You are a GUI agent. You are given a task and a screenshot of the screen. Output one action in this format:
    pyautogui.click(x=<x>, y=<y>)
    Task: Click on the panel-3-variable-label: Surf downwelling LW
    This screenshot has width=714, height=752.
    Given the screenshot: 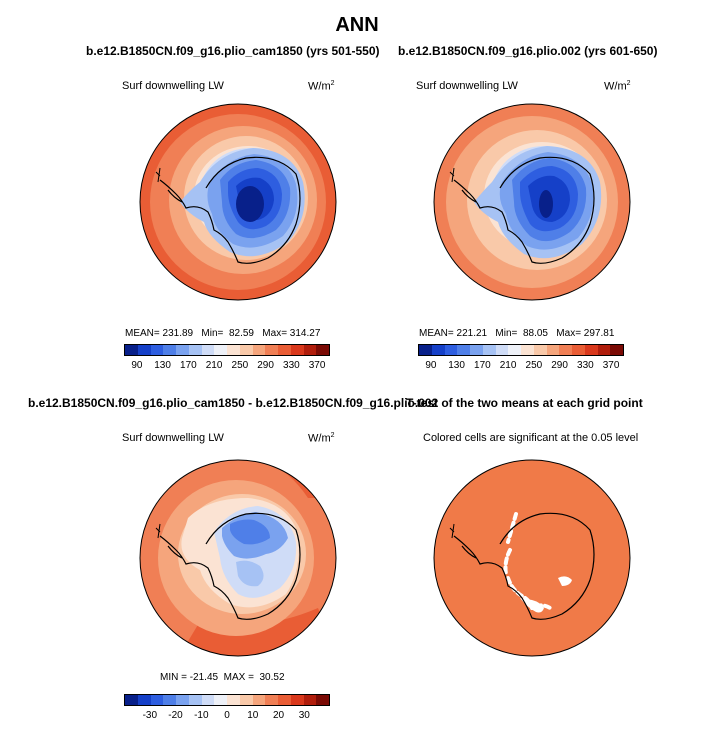 What is the action you would take?
    pyautogui.click(x=173, y=438)
    